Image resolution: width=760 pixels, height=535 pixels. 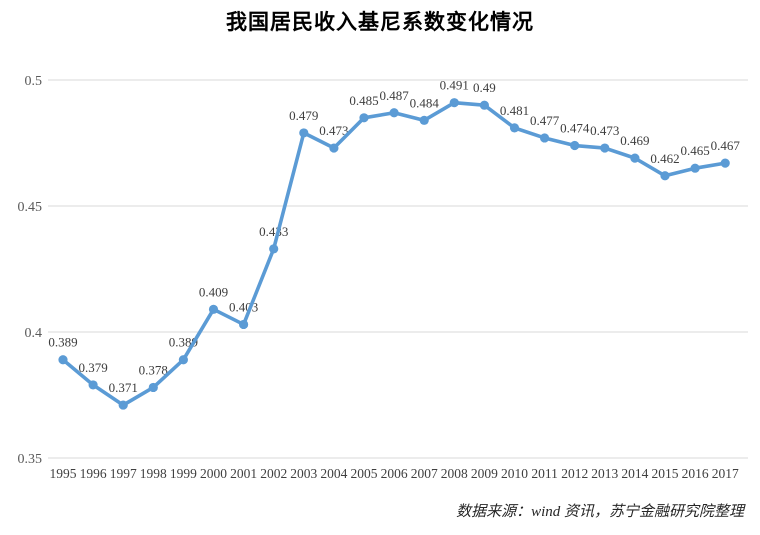 I want to click on x-tick-label: 1995, so click(x=63, y=473).